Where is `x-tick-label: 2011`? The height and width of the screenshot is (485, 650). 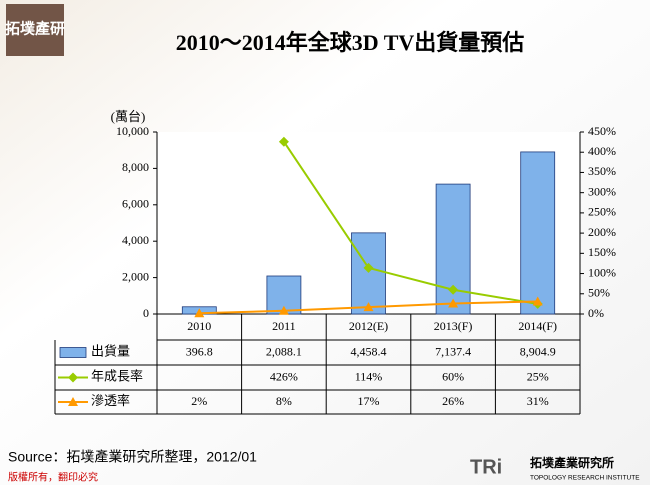
x-tick-label: 2011 is located at coordinates (284, 326).